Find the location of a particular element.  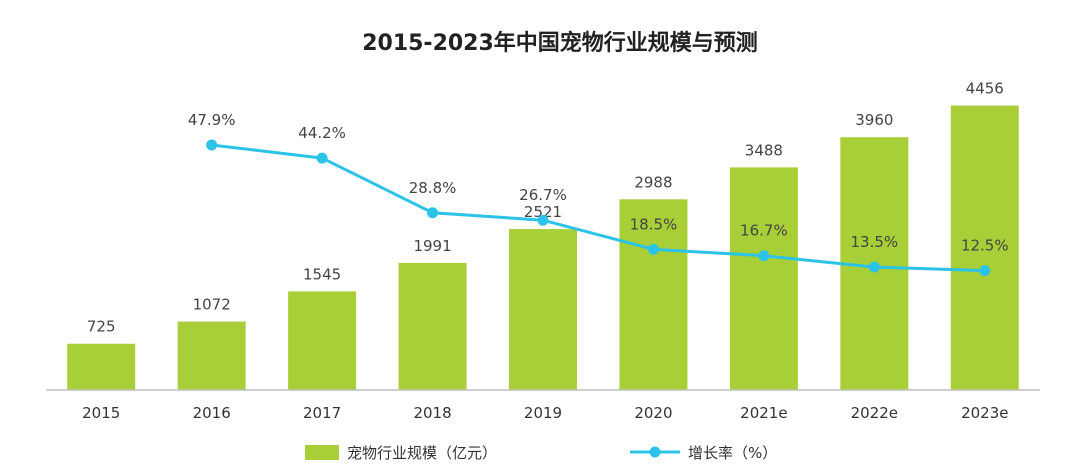

legend: 宠物行业规模（亿元） 增长率（%） is located at coordinates (541, 453).